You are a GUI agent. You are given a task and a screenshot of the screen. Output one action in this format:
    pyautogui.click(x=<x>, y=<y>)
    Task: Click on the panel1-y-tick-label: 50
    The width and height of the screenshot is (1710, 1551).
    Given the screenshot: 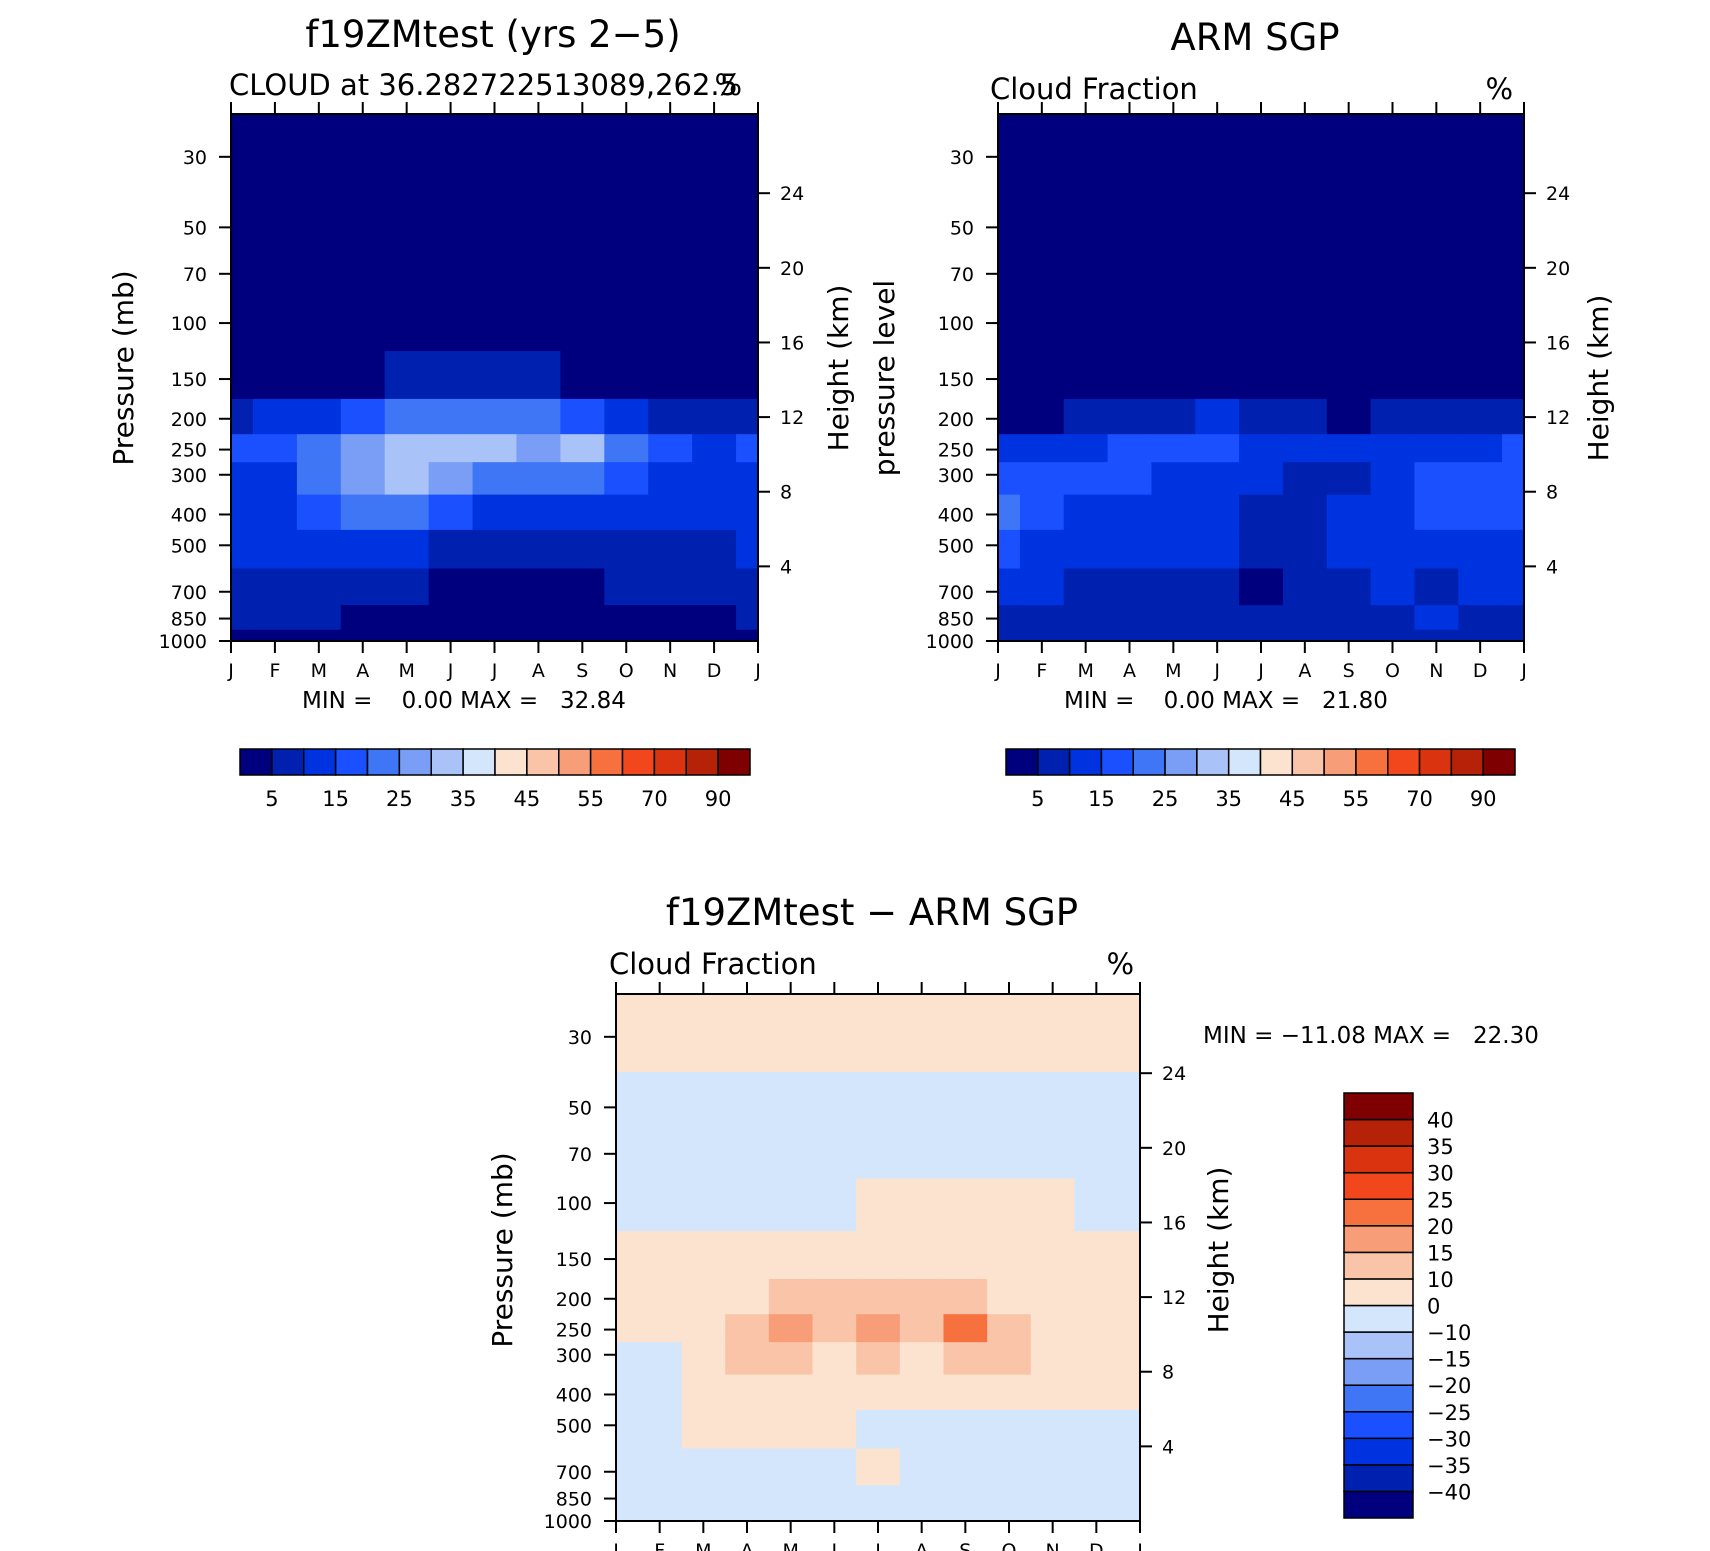 What is the action you would take?
    pyautogui.click(x=195, y=228)
    